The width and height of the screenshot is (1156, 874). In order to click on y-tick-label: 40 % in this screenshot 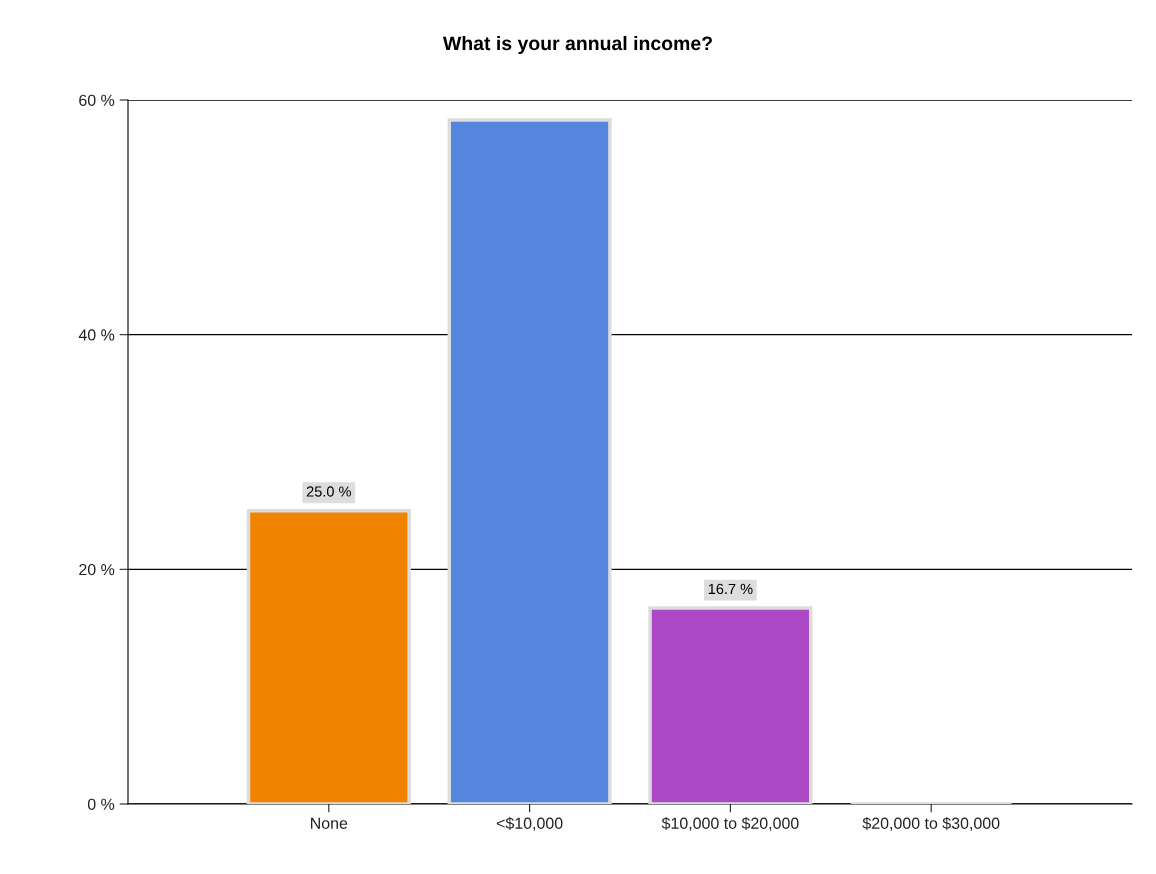, I will do `click(96, 335)`.